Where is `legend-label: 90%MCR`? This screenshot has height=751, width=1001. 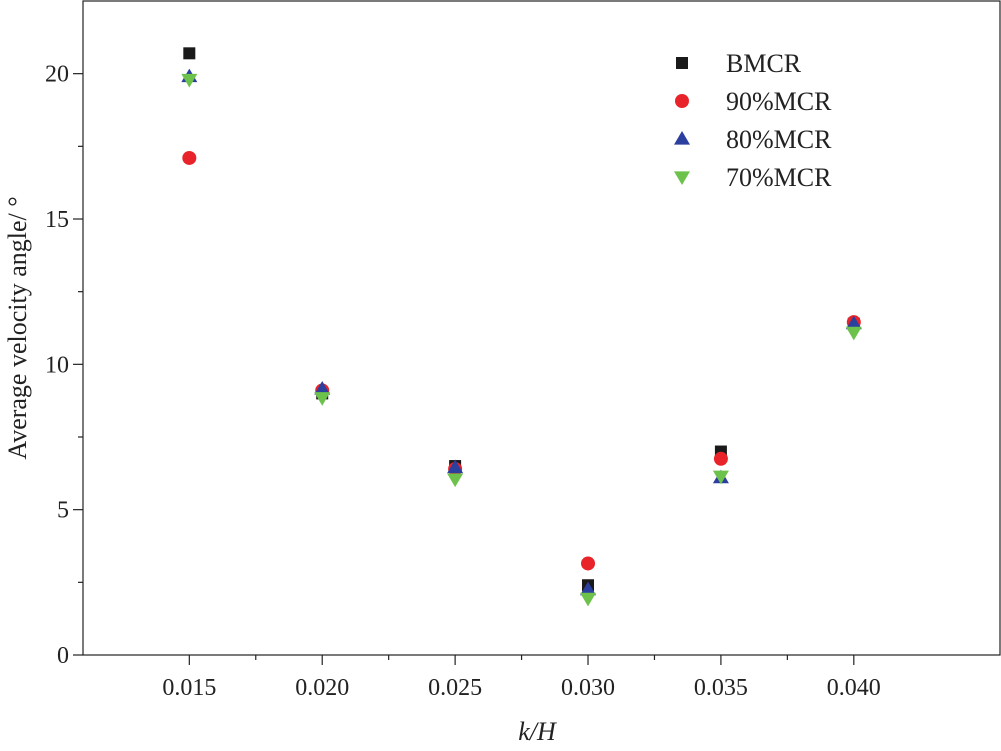
legend-label: 90%MCR is located at coordinates (779, 101).